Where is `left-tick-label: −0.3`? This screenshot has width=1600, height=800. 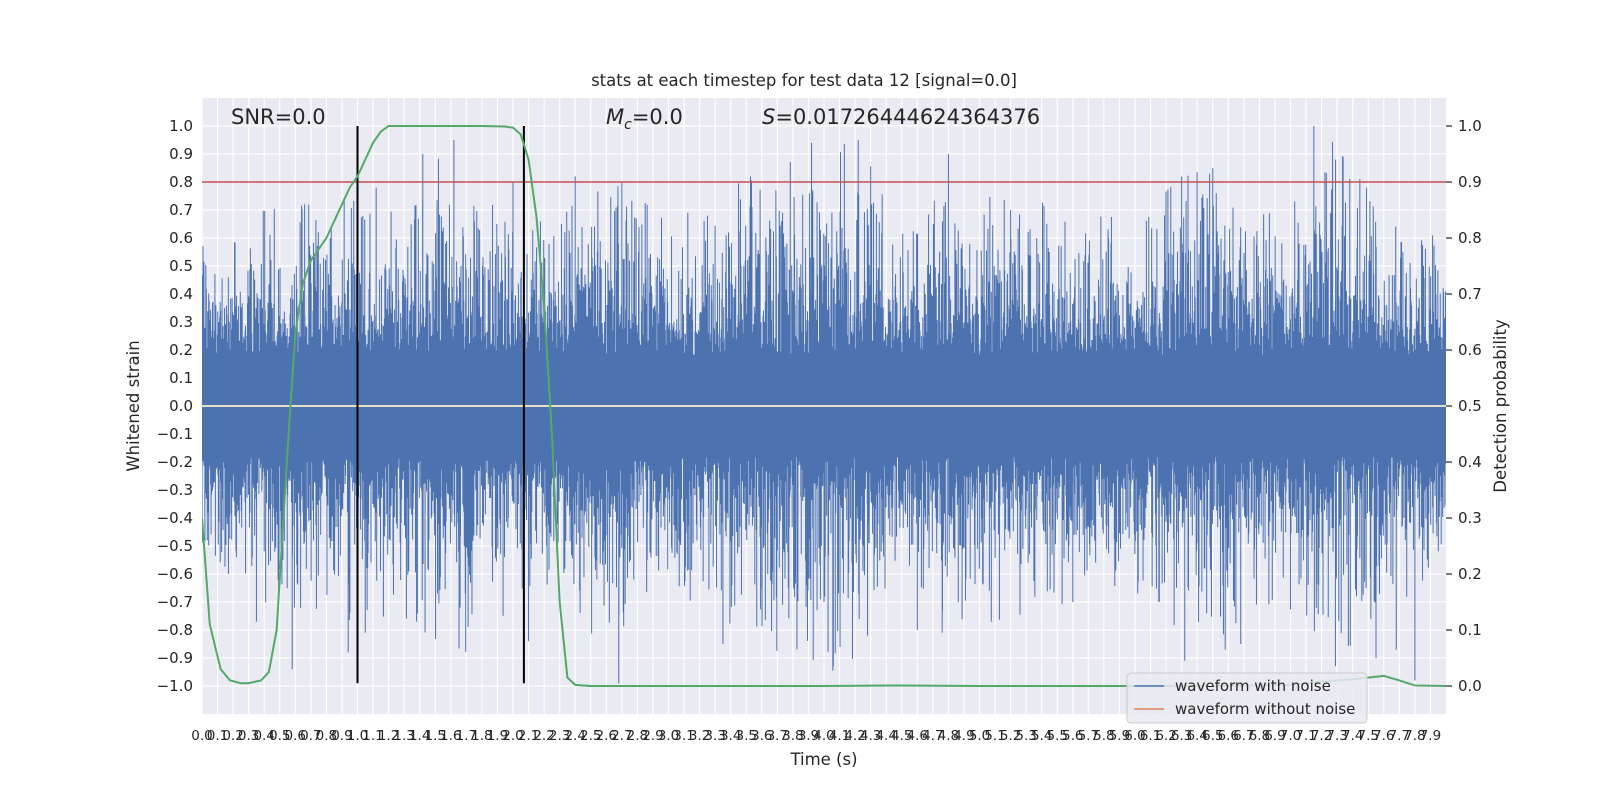
left-tick-label: −0.3 is located at coordinates (175, 490).